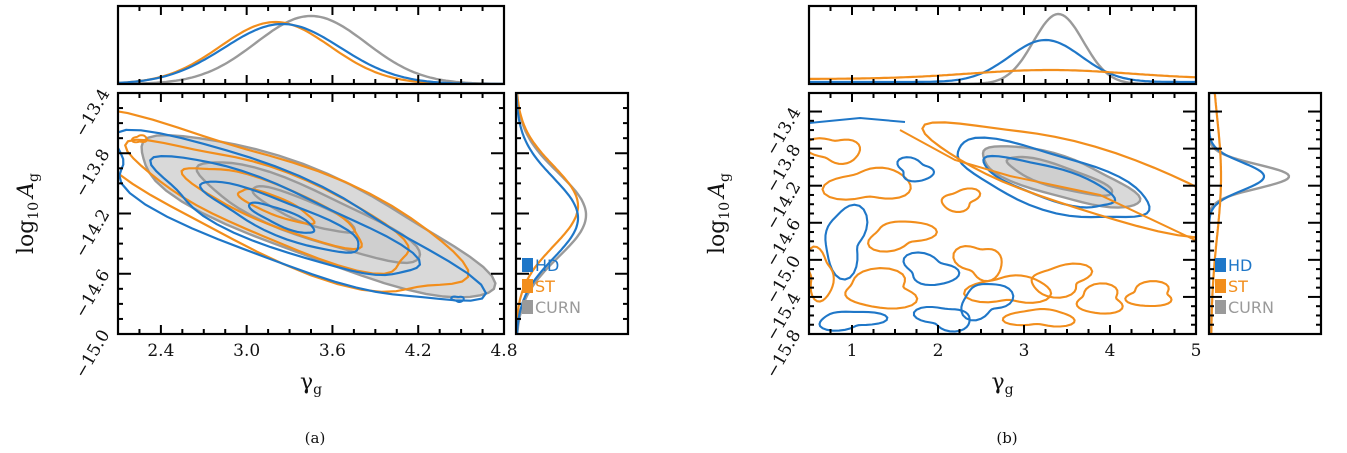 The image size is (1347, 453). I want to click on x-tick-label: 4, so click(1110, 351).